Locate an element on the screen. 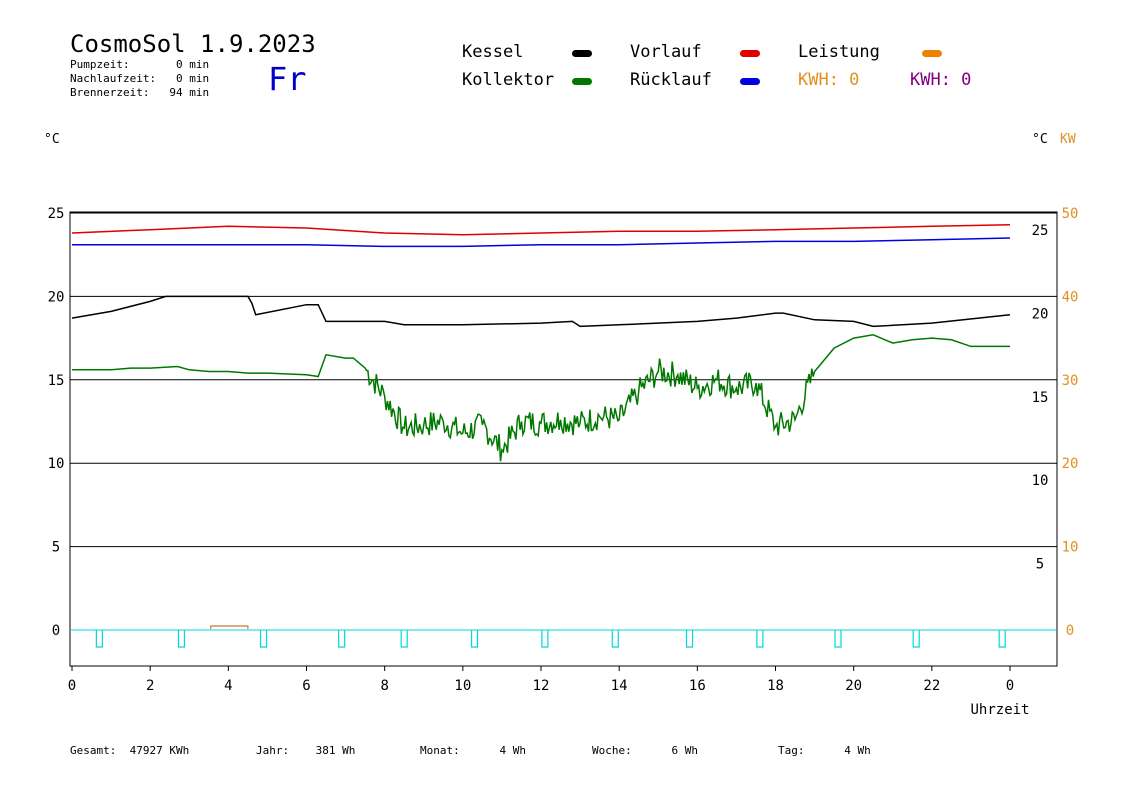 The image size is (1148, 812). y-tick-left: 20 is located at coordinates (56, 297).